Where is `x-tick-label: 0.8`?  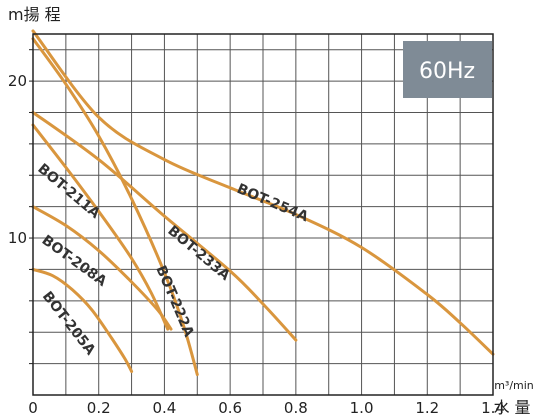 x-tick-label: 0.8 is located at coordinates (296, 407).